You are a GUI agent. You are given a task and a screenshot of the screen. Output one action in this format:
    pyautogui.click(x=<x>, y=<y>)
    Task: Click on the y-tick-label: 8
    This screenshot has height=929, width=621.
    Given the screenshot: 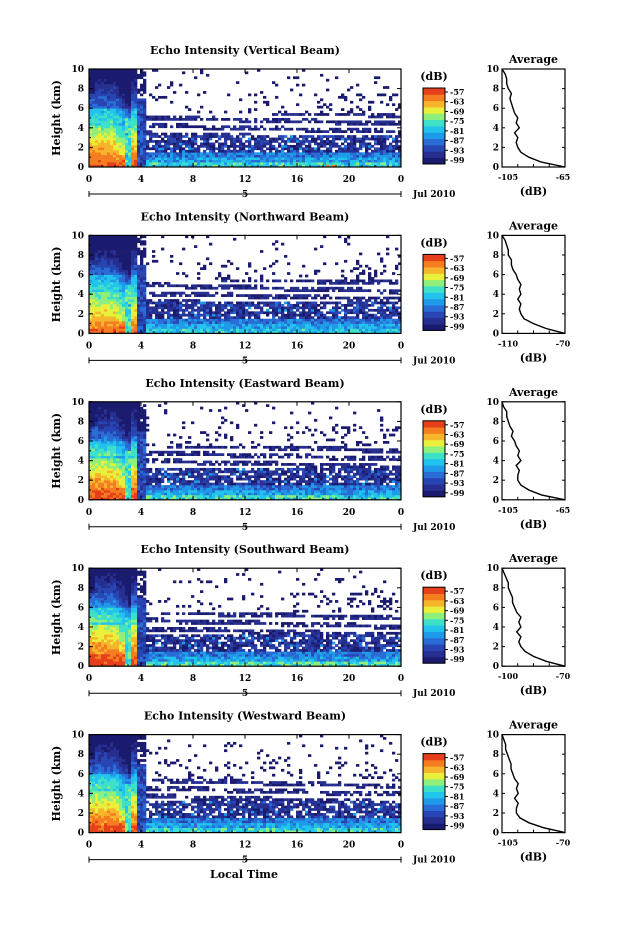 What is the action you would take?
    pyautogui.click(x=81, y=256)
    